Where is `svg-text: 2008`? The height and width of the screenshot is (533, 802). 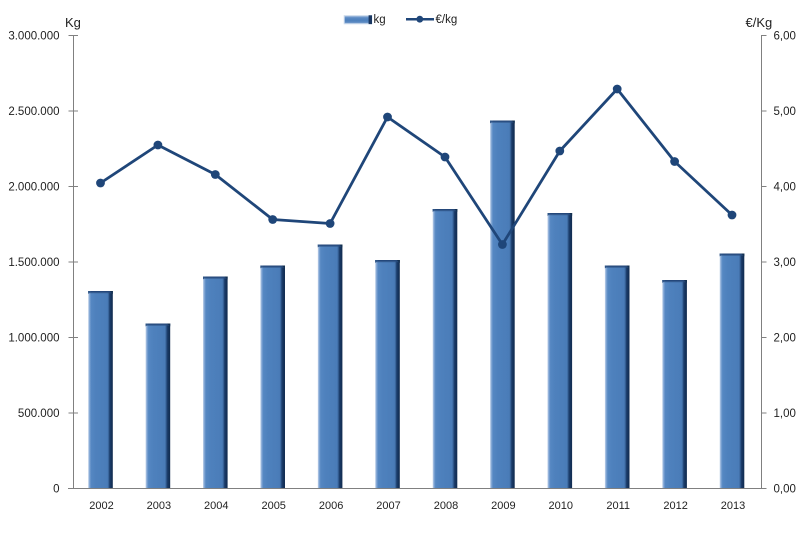 svg-text: 2008 is located at coordinates (446, 506).